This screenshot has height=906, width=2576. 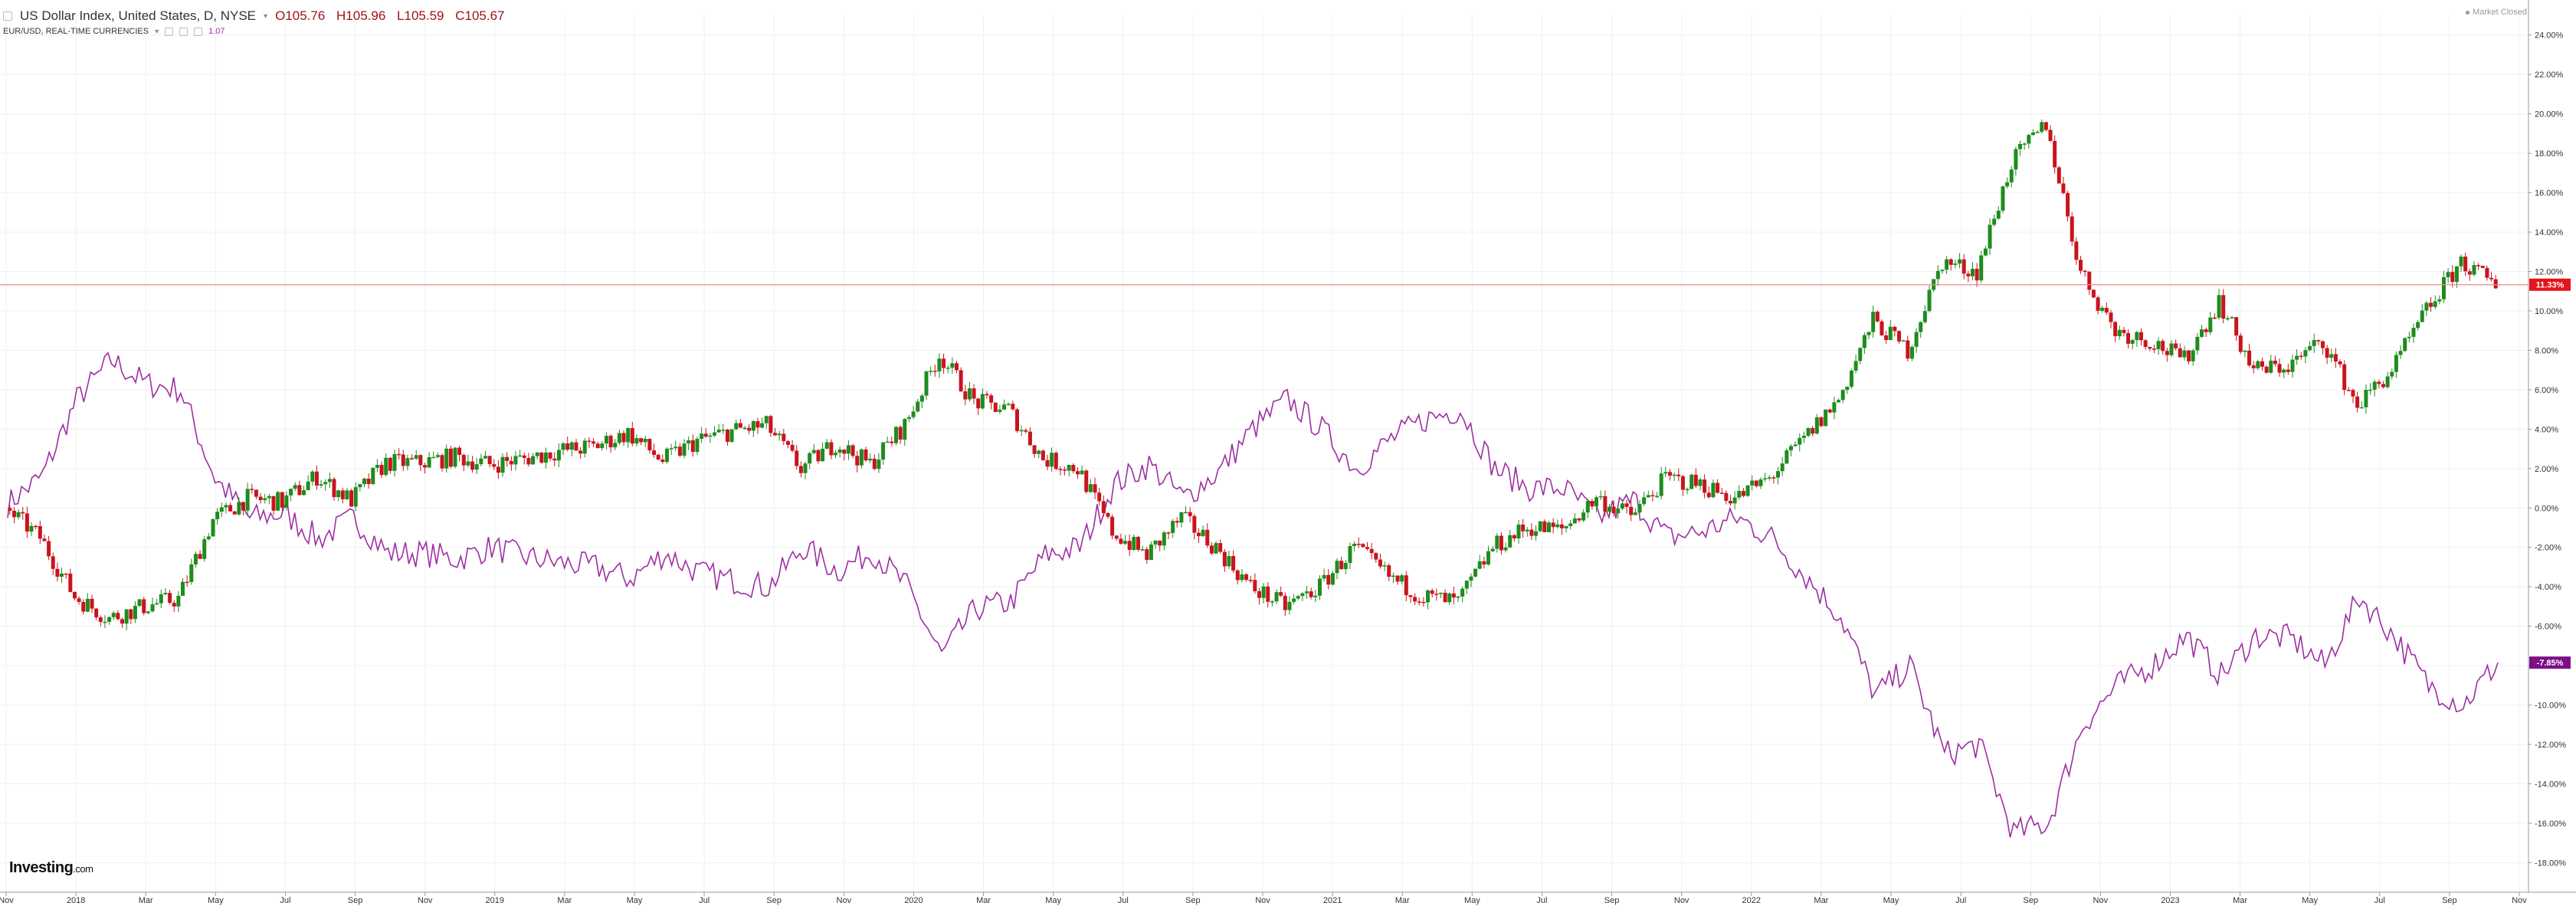 I want to click on y-tick-label: 16.00%, so click(x=2549, y=193).